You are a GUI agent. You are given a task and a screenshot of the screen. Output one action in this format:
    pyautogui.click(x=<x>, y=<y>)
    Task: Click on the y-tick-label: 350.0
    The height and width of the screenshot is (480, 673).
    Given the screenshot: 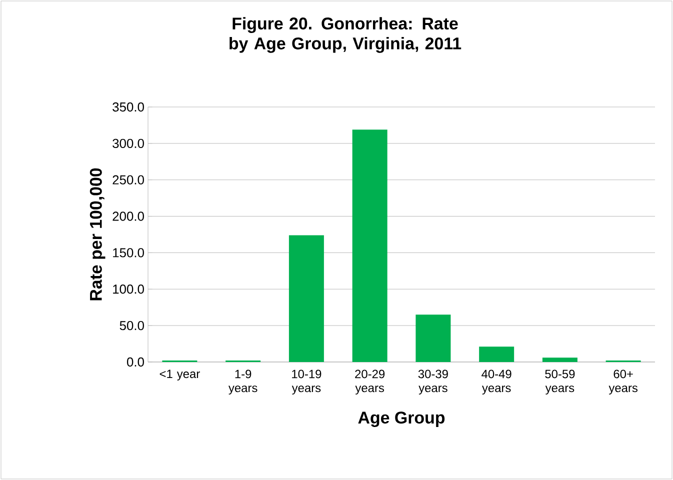 What is the action you would take?
    pyautogui.click(x=128, y=107)
    